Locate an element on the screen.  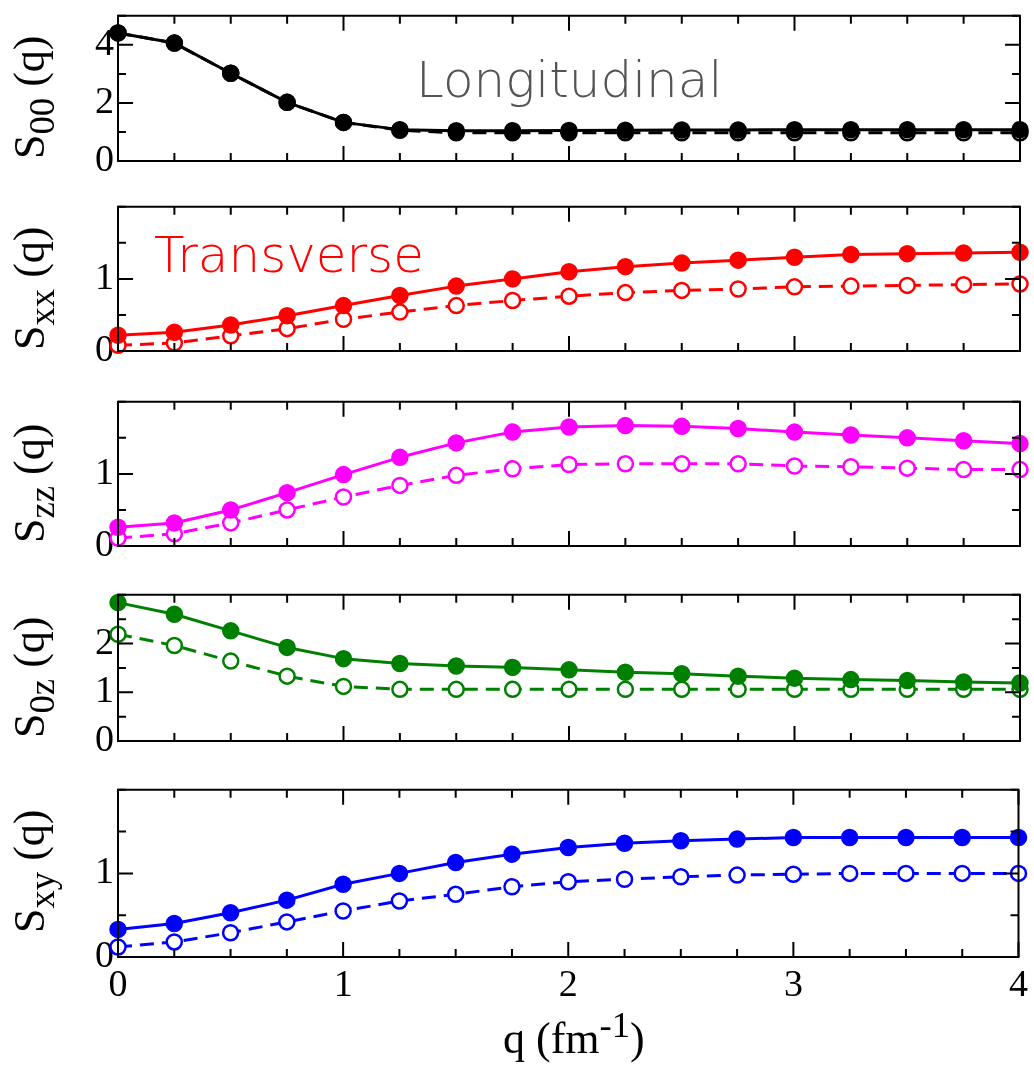
annotation: Longitudinal is located at coordinates (569, 79).